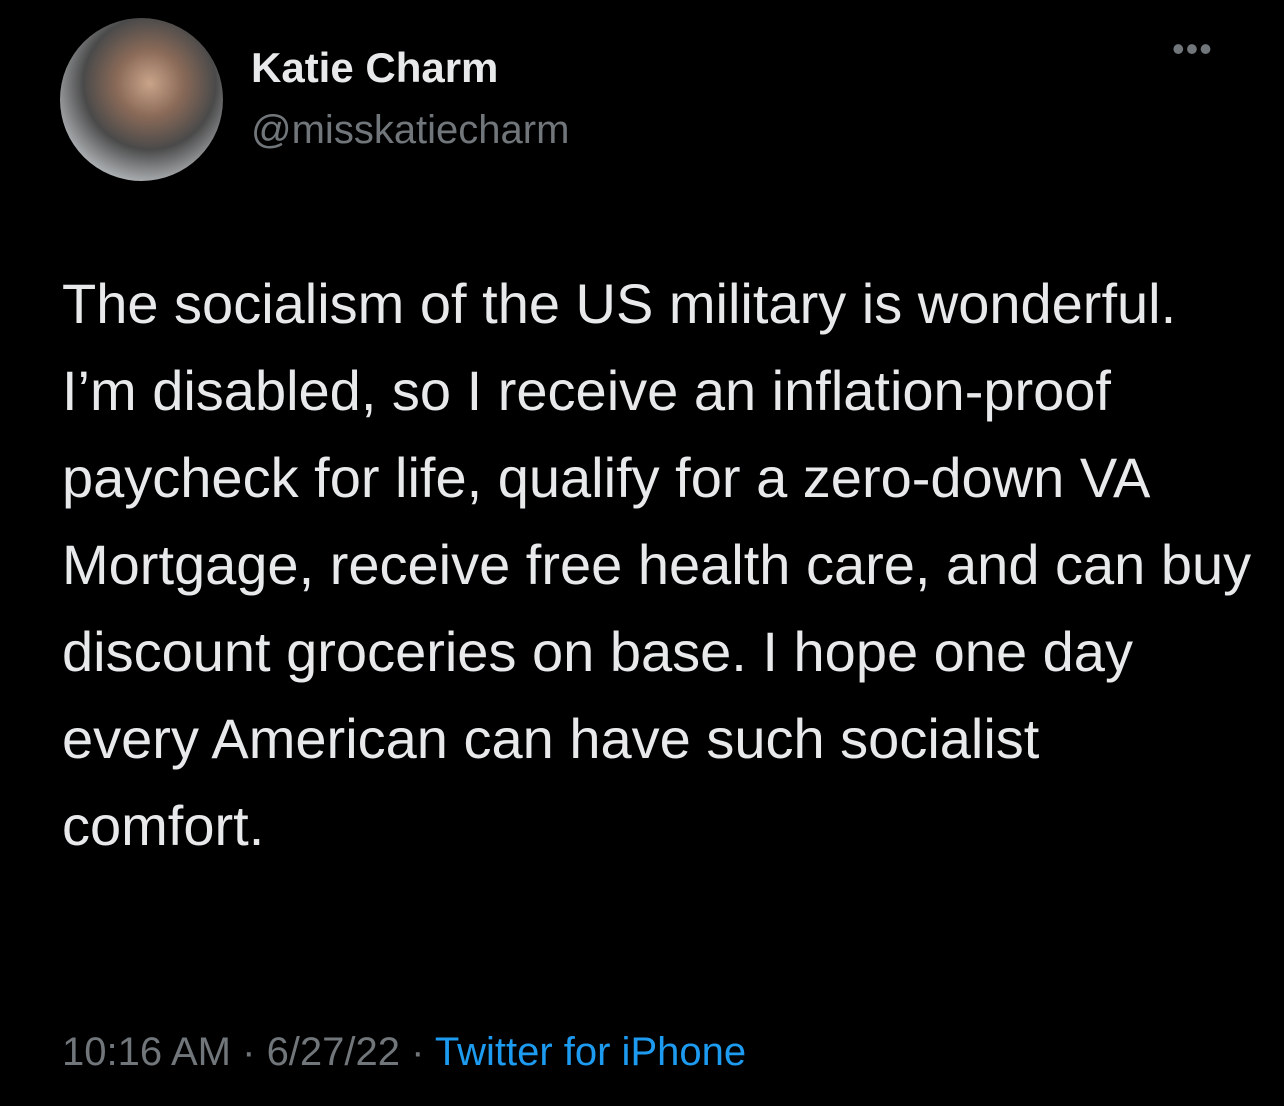 The image size is (1284, 1106). Describe the element at coordinates (333, 1052) in the screenshot. I see `tweet-date: 6/27/22` at that location.